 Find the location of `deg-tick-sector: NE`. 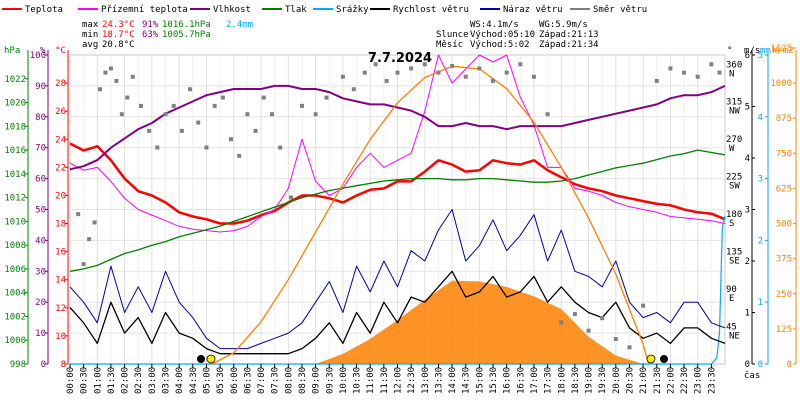

deg-tick-sector: NE is located at coordinates (734, 337).